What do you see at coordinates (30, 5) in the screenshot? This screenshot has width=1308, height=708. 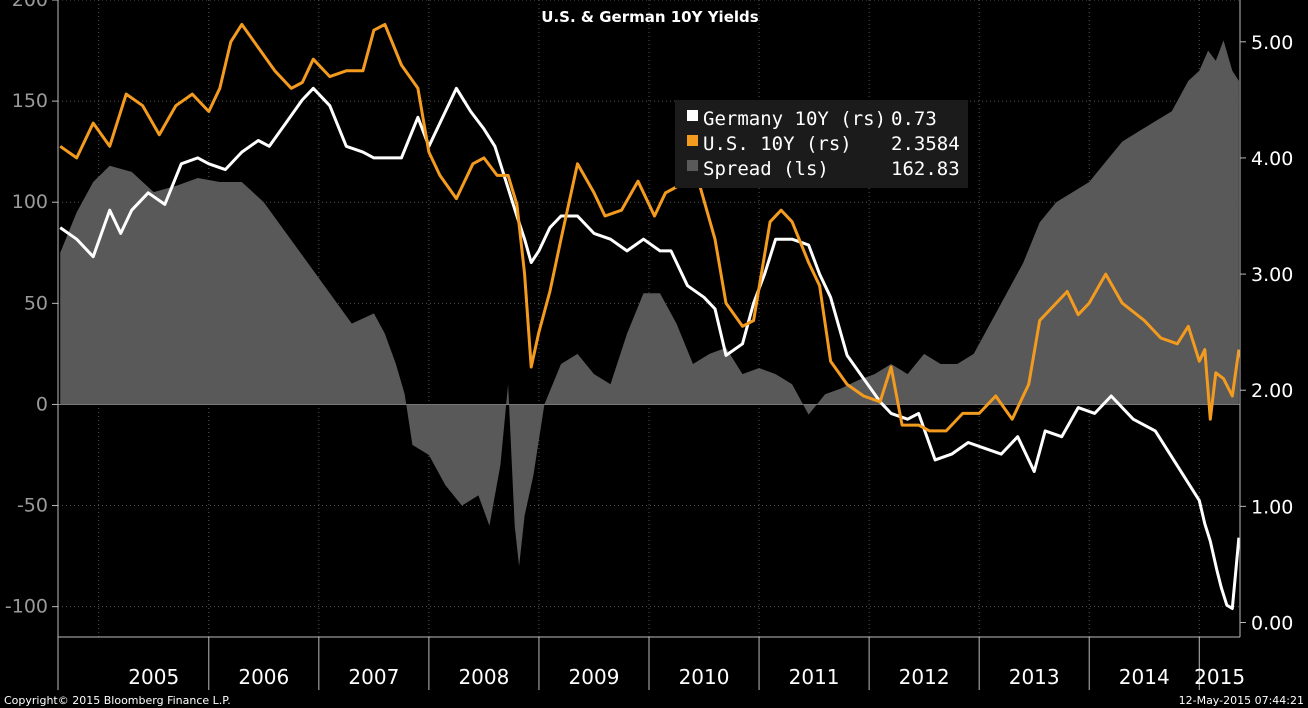 I see `left-tick-label: 200` at bounding box center [30, 5].